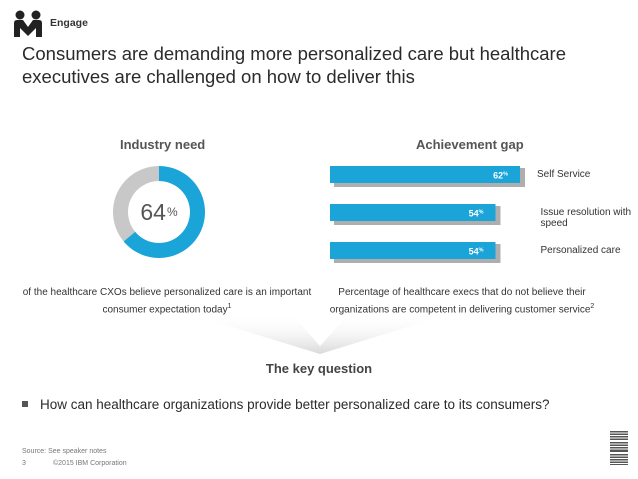  Describe the element at coordinates (564, 174) in the screenshot. I see `bar-category-label-0: Self Service` at that location.